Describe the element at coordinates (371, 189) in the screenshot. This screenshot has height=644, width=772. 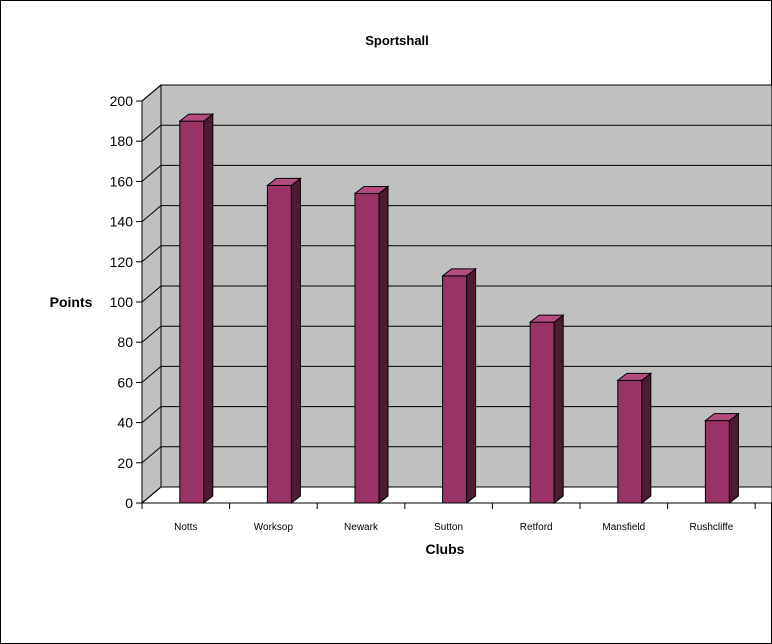
I see `bar-top-newark` at that location.